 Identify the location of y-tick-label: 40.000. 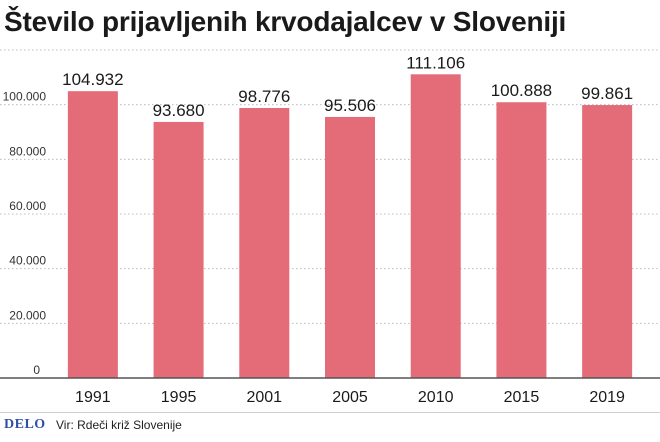
(27, 261).